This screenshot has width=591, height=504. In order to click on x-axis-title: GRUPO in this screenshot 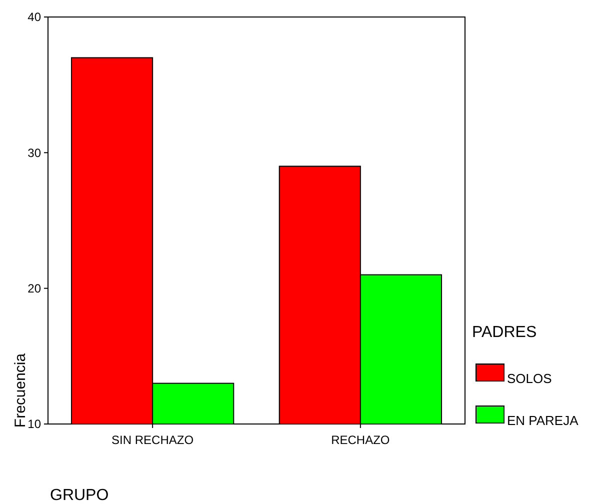, I will do `click(79, 495)`.